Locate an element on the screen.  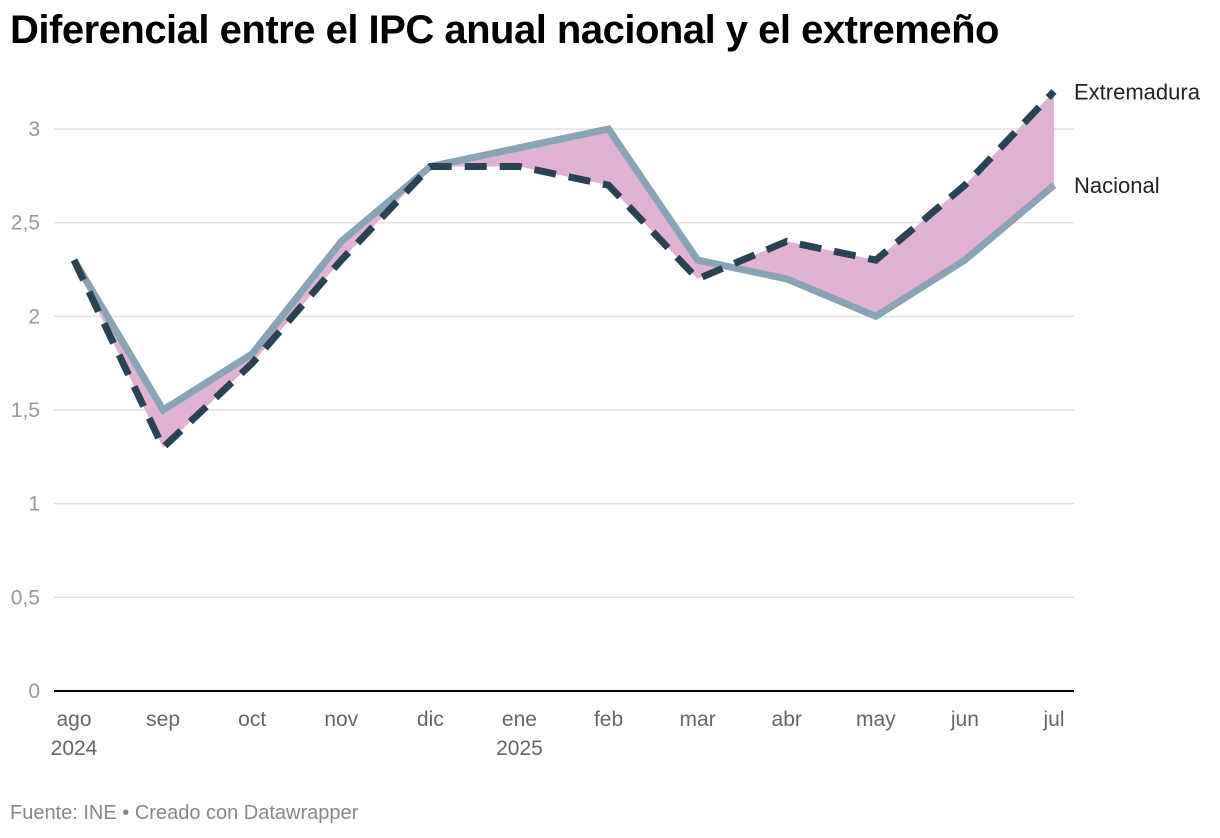
x-tick-label: may is located at coordinates (876, 719).